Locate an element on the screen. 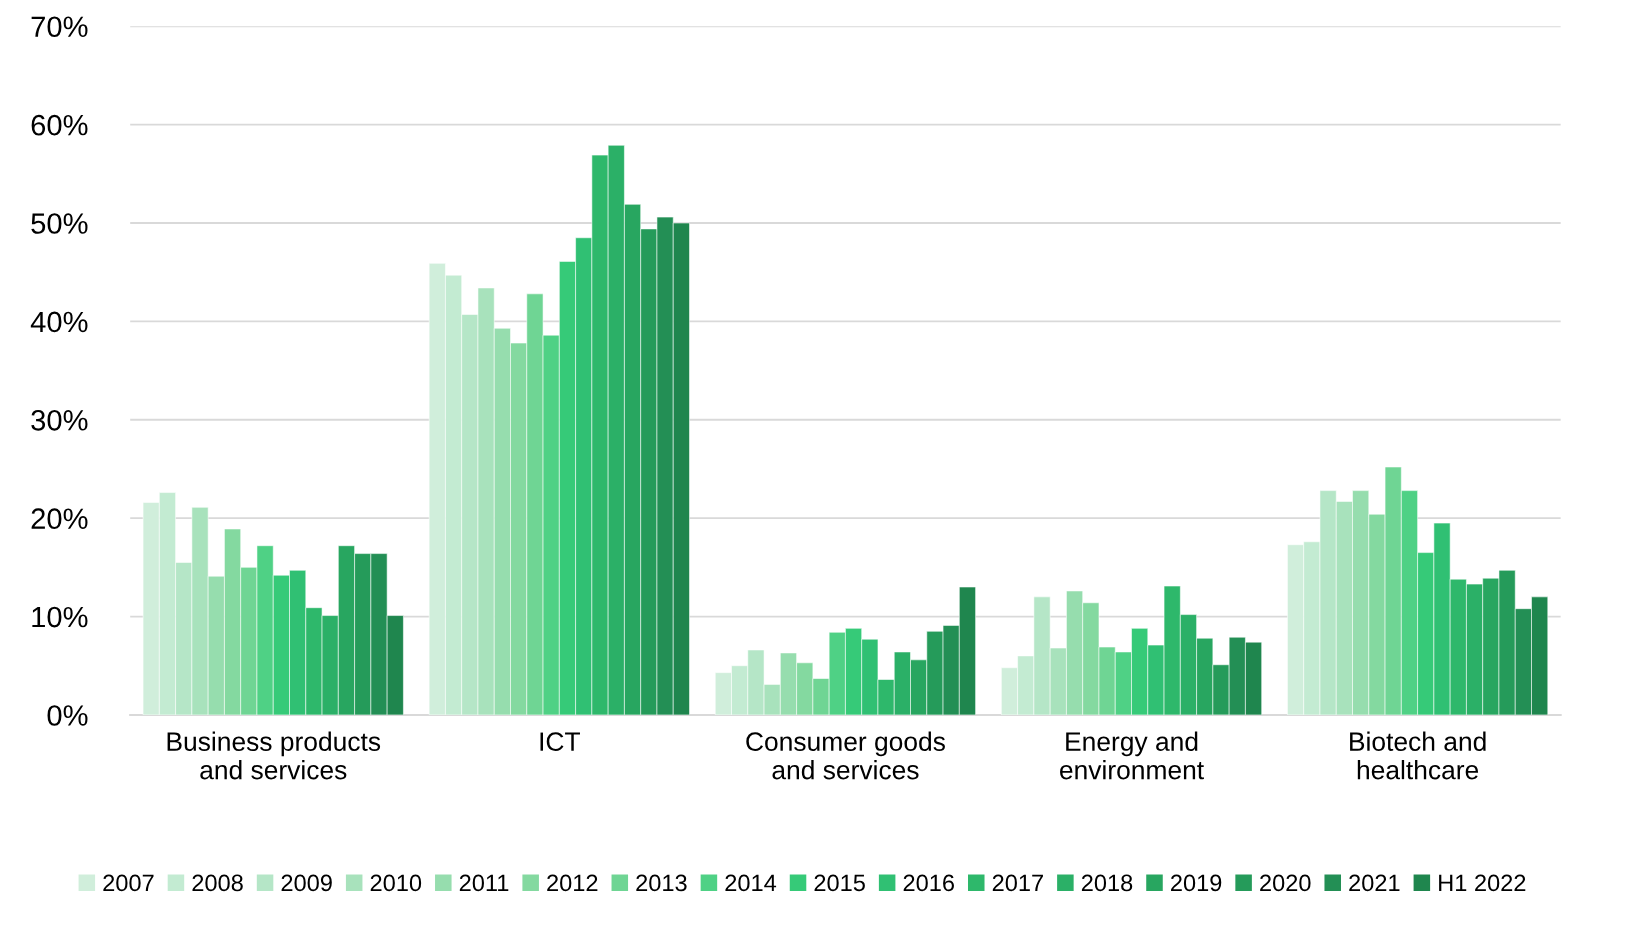 This screenshot has height=937, width=1648. y-tick-label: 20% is located at coordinates (59, 519).